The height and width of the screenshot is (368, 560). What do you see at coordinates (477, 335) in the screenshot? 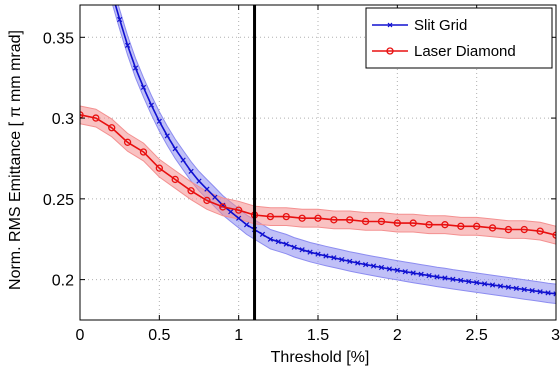
I see `x-tick-label: 2.5` at bounding box center [477, 335].